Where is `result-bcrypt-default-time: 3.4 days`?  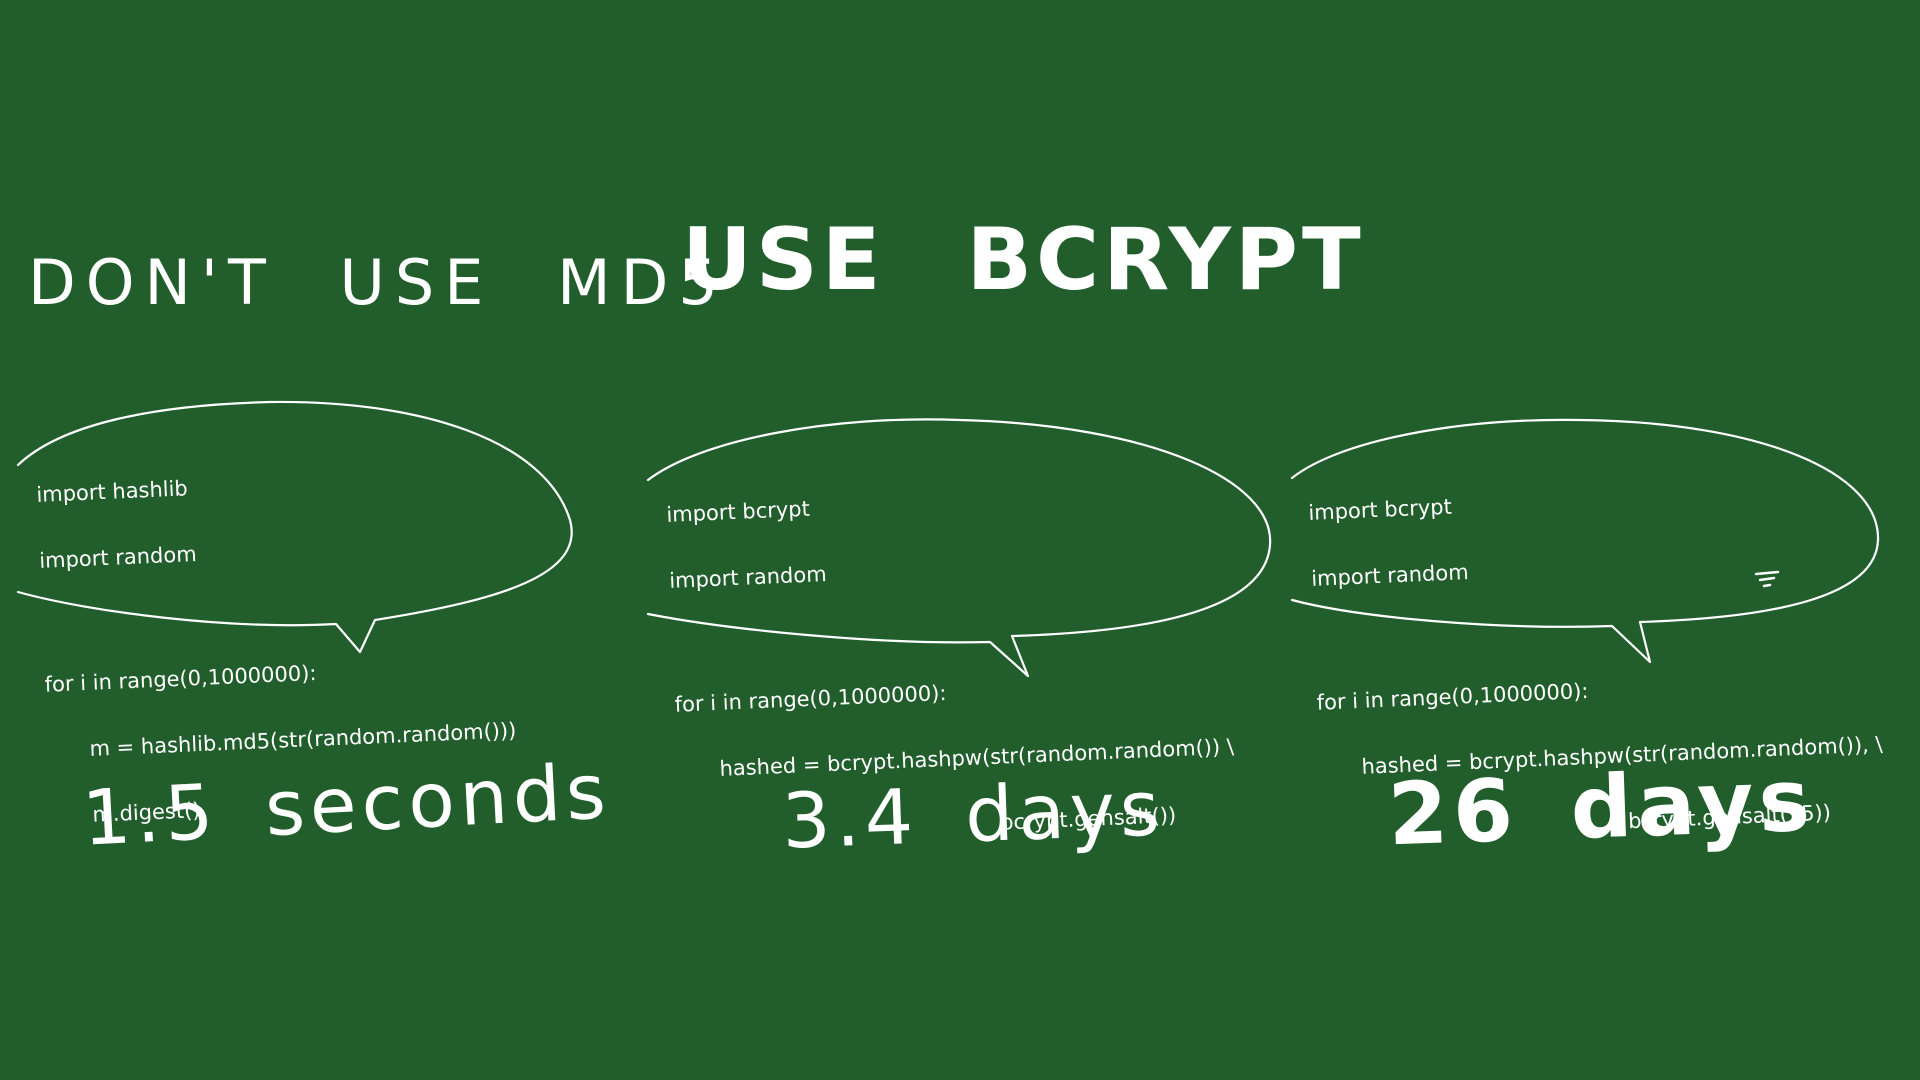
result-bcrypt-default-time: 3.4 days is located at coordinates (973, 814).